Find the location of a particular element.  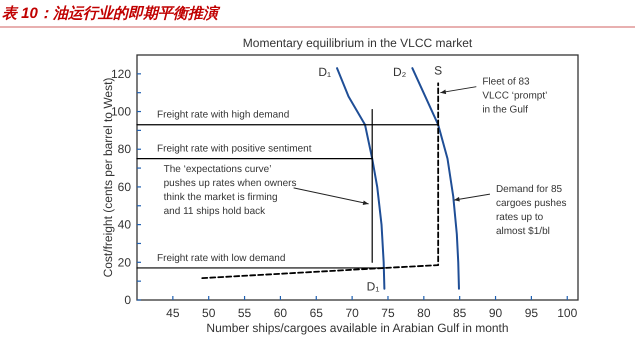

x-tick-label: 85 is located at coordinates (460, 313).